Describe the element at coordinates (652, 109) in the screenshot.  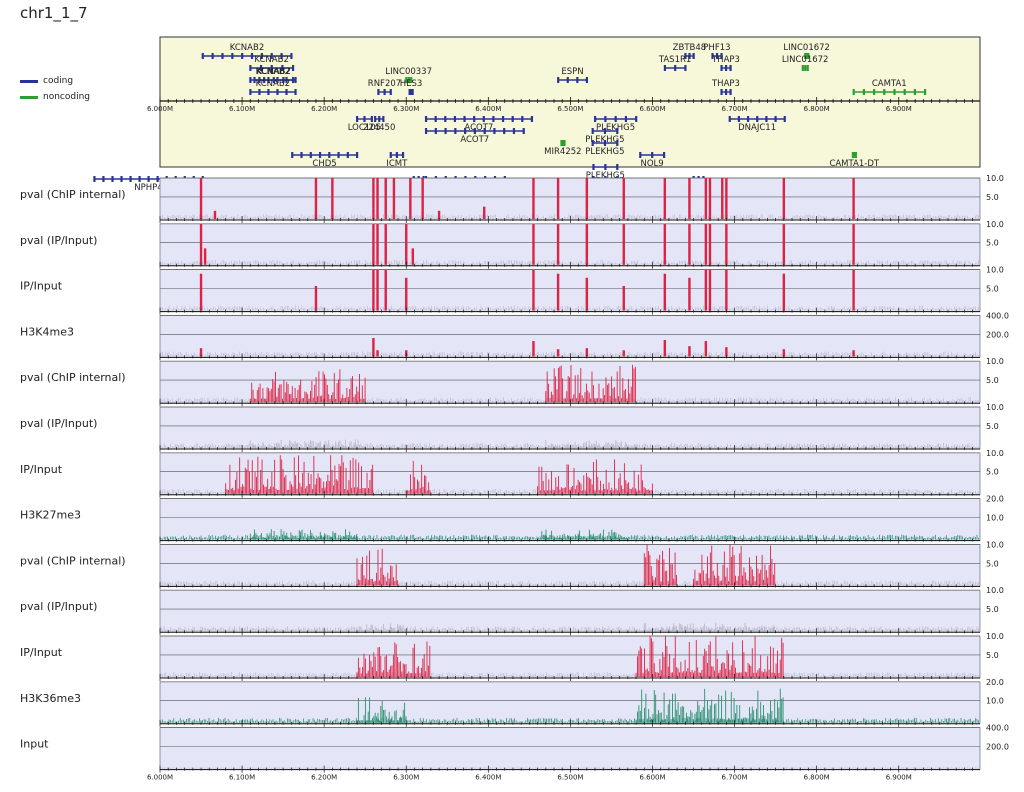
I see `gene-axis-tick-label: 6.600M` at that location.